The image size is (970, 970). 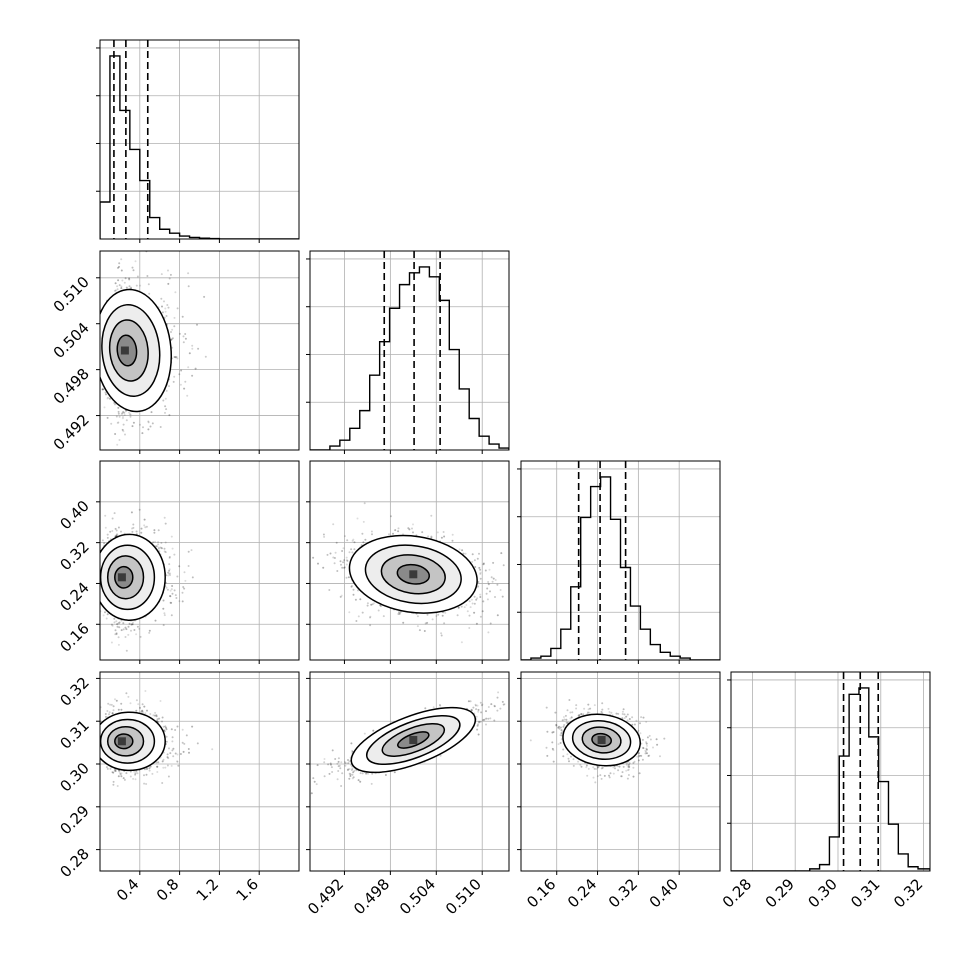 I want to click on panel-frame, so click(x=409, y=560).